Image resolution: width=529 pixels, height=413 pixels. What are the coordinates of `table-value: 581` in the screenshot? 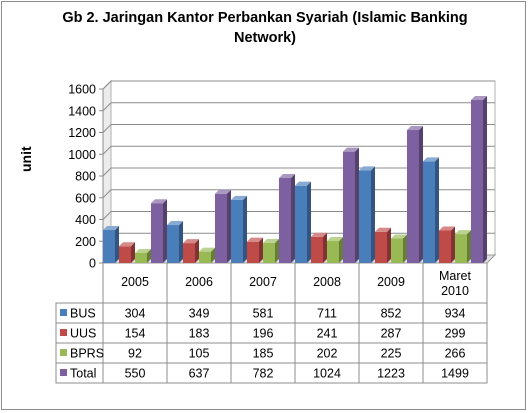 It's located at (263, 314).